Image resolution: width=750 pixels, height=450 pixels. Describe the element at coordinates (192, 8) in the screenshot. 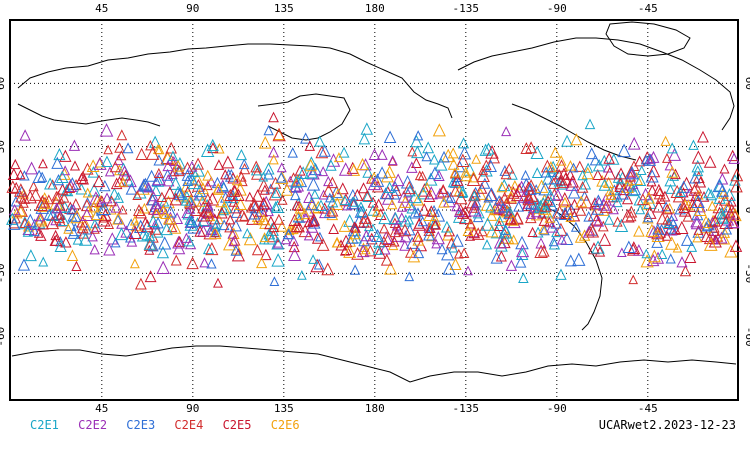

I see `top-longitude-label: 90` at that location.